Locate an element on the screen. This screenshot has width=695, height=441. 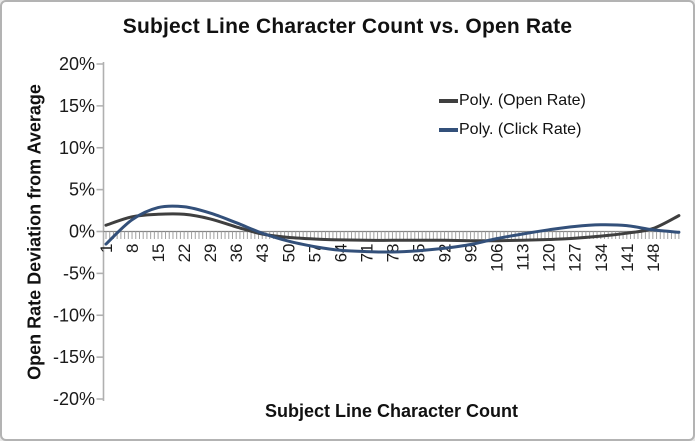
y-tick-label: -5% is located at coordinates (79, 273).